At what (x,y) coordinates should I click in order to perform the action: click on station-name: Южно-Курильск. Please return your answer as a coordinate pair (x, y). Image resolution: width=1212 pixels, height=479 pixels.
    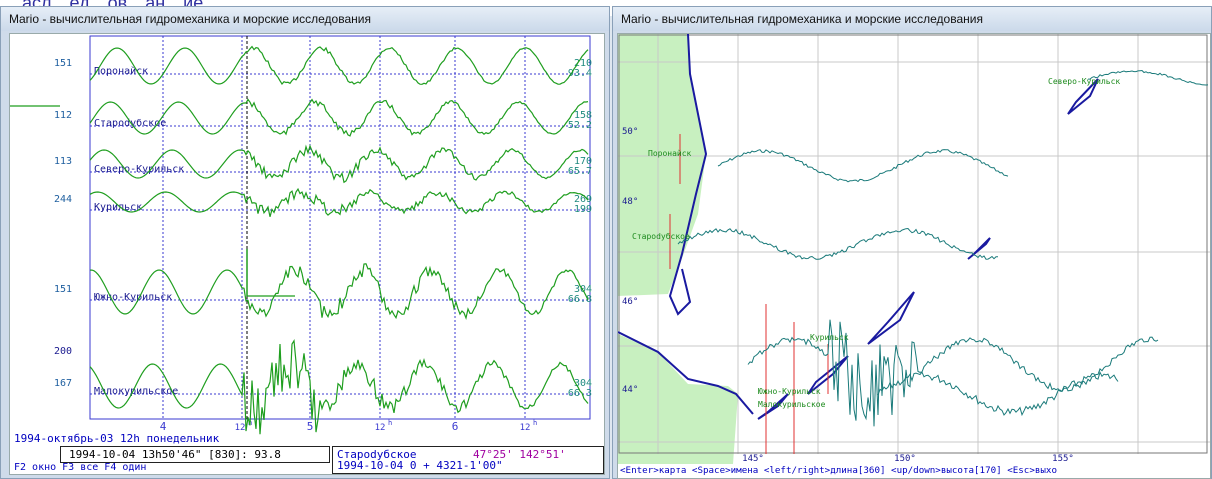
    Looking at the image, I should click on (133, 297).